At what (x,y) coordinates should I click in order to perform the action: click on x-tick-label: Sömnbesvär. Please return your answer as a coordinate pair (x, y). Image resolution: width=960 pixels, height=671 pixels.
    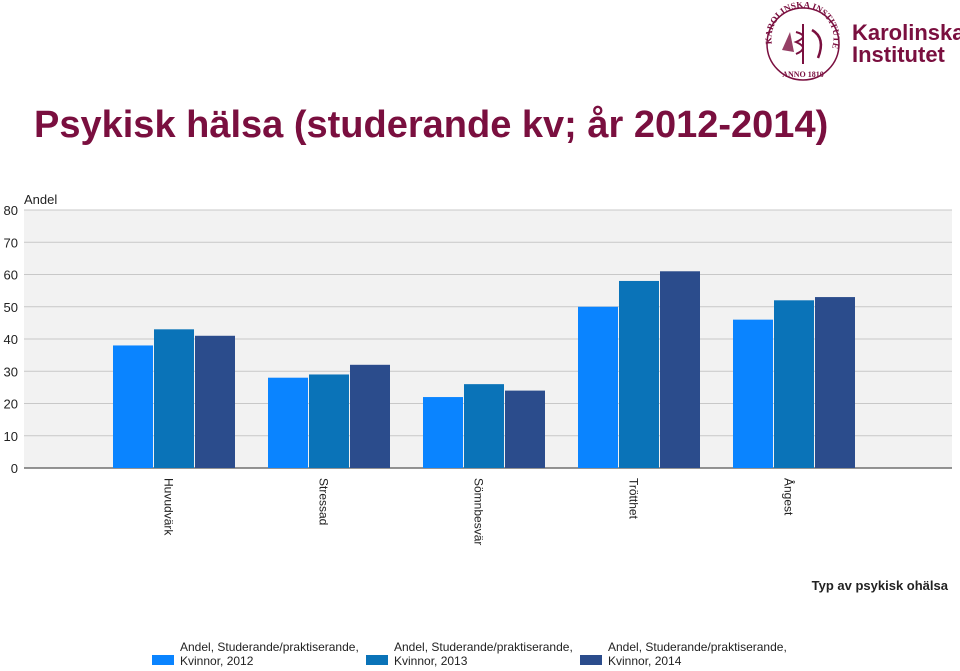
    Looking at the image, I should click on (479, 511).